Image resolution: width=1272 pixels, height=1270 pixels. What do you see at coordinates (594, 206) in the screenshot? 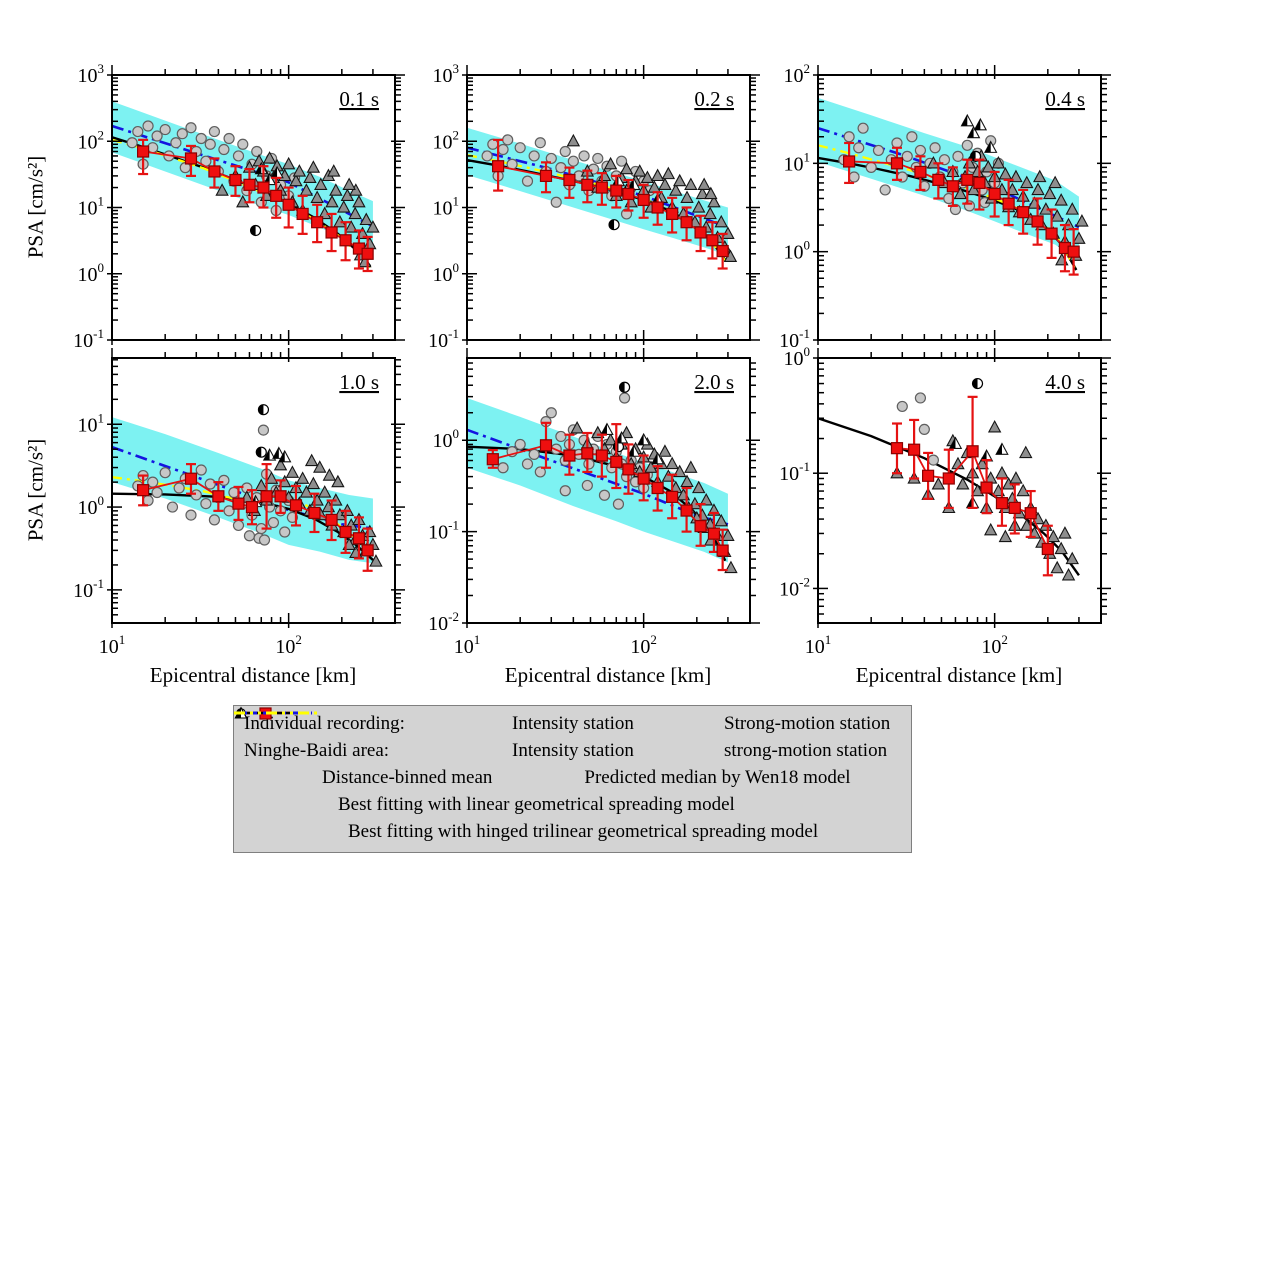
I see `panel-0.2s: 103 102 101 100 10-1 0.2 s` at bounding box center [594, 206].